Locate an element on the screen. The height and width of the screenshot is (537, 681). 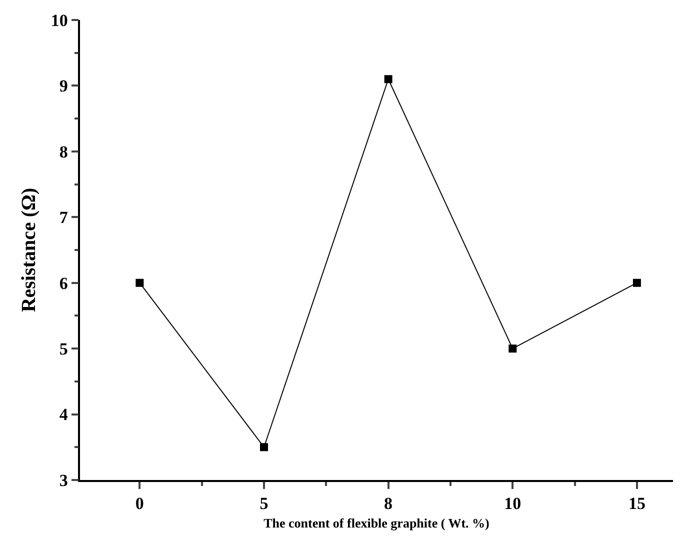
y-tick-label: 10 is located at coordinates (59, 20).